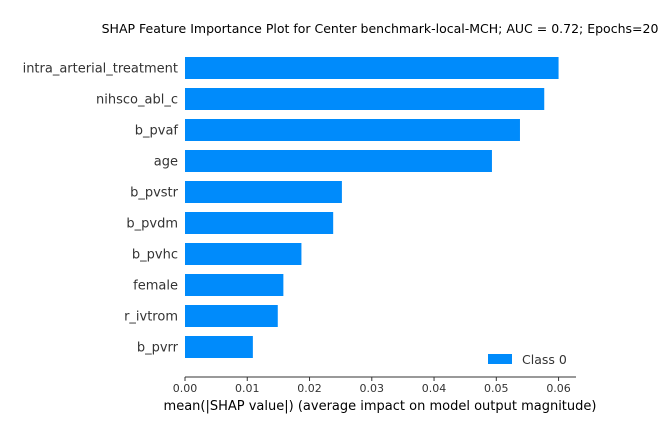 This screenshot has height=433, width=669. I want to click on bar-b-pvdm, so click(259, 223).